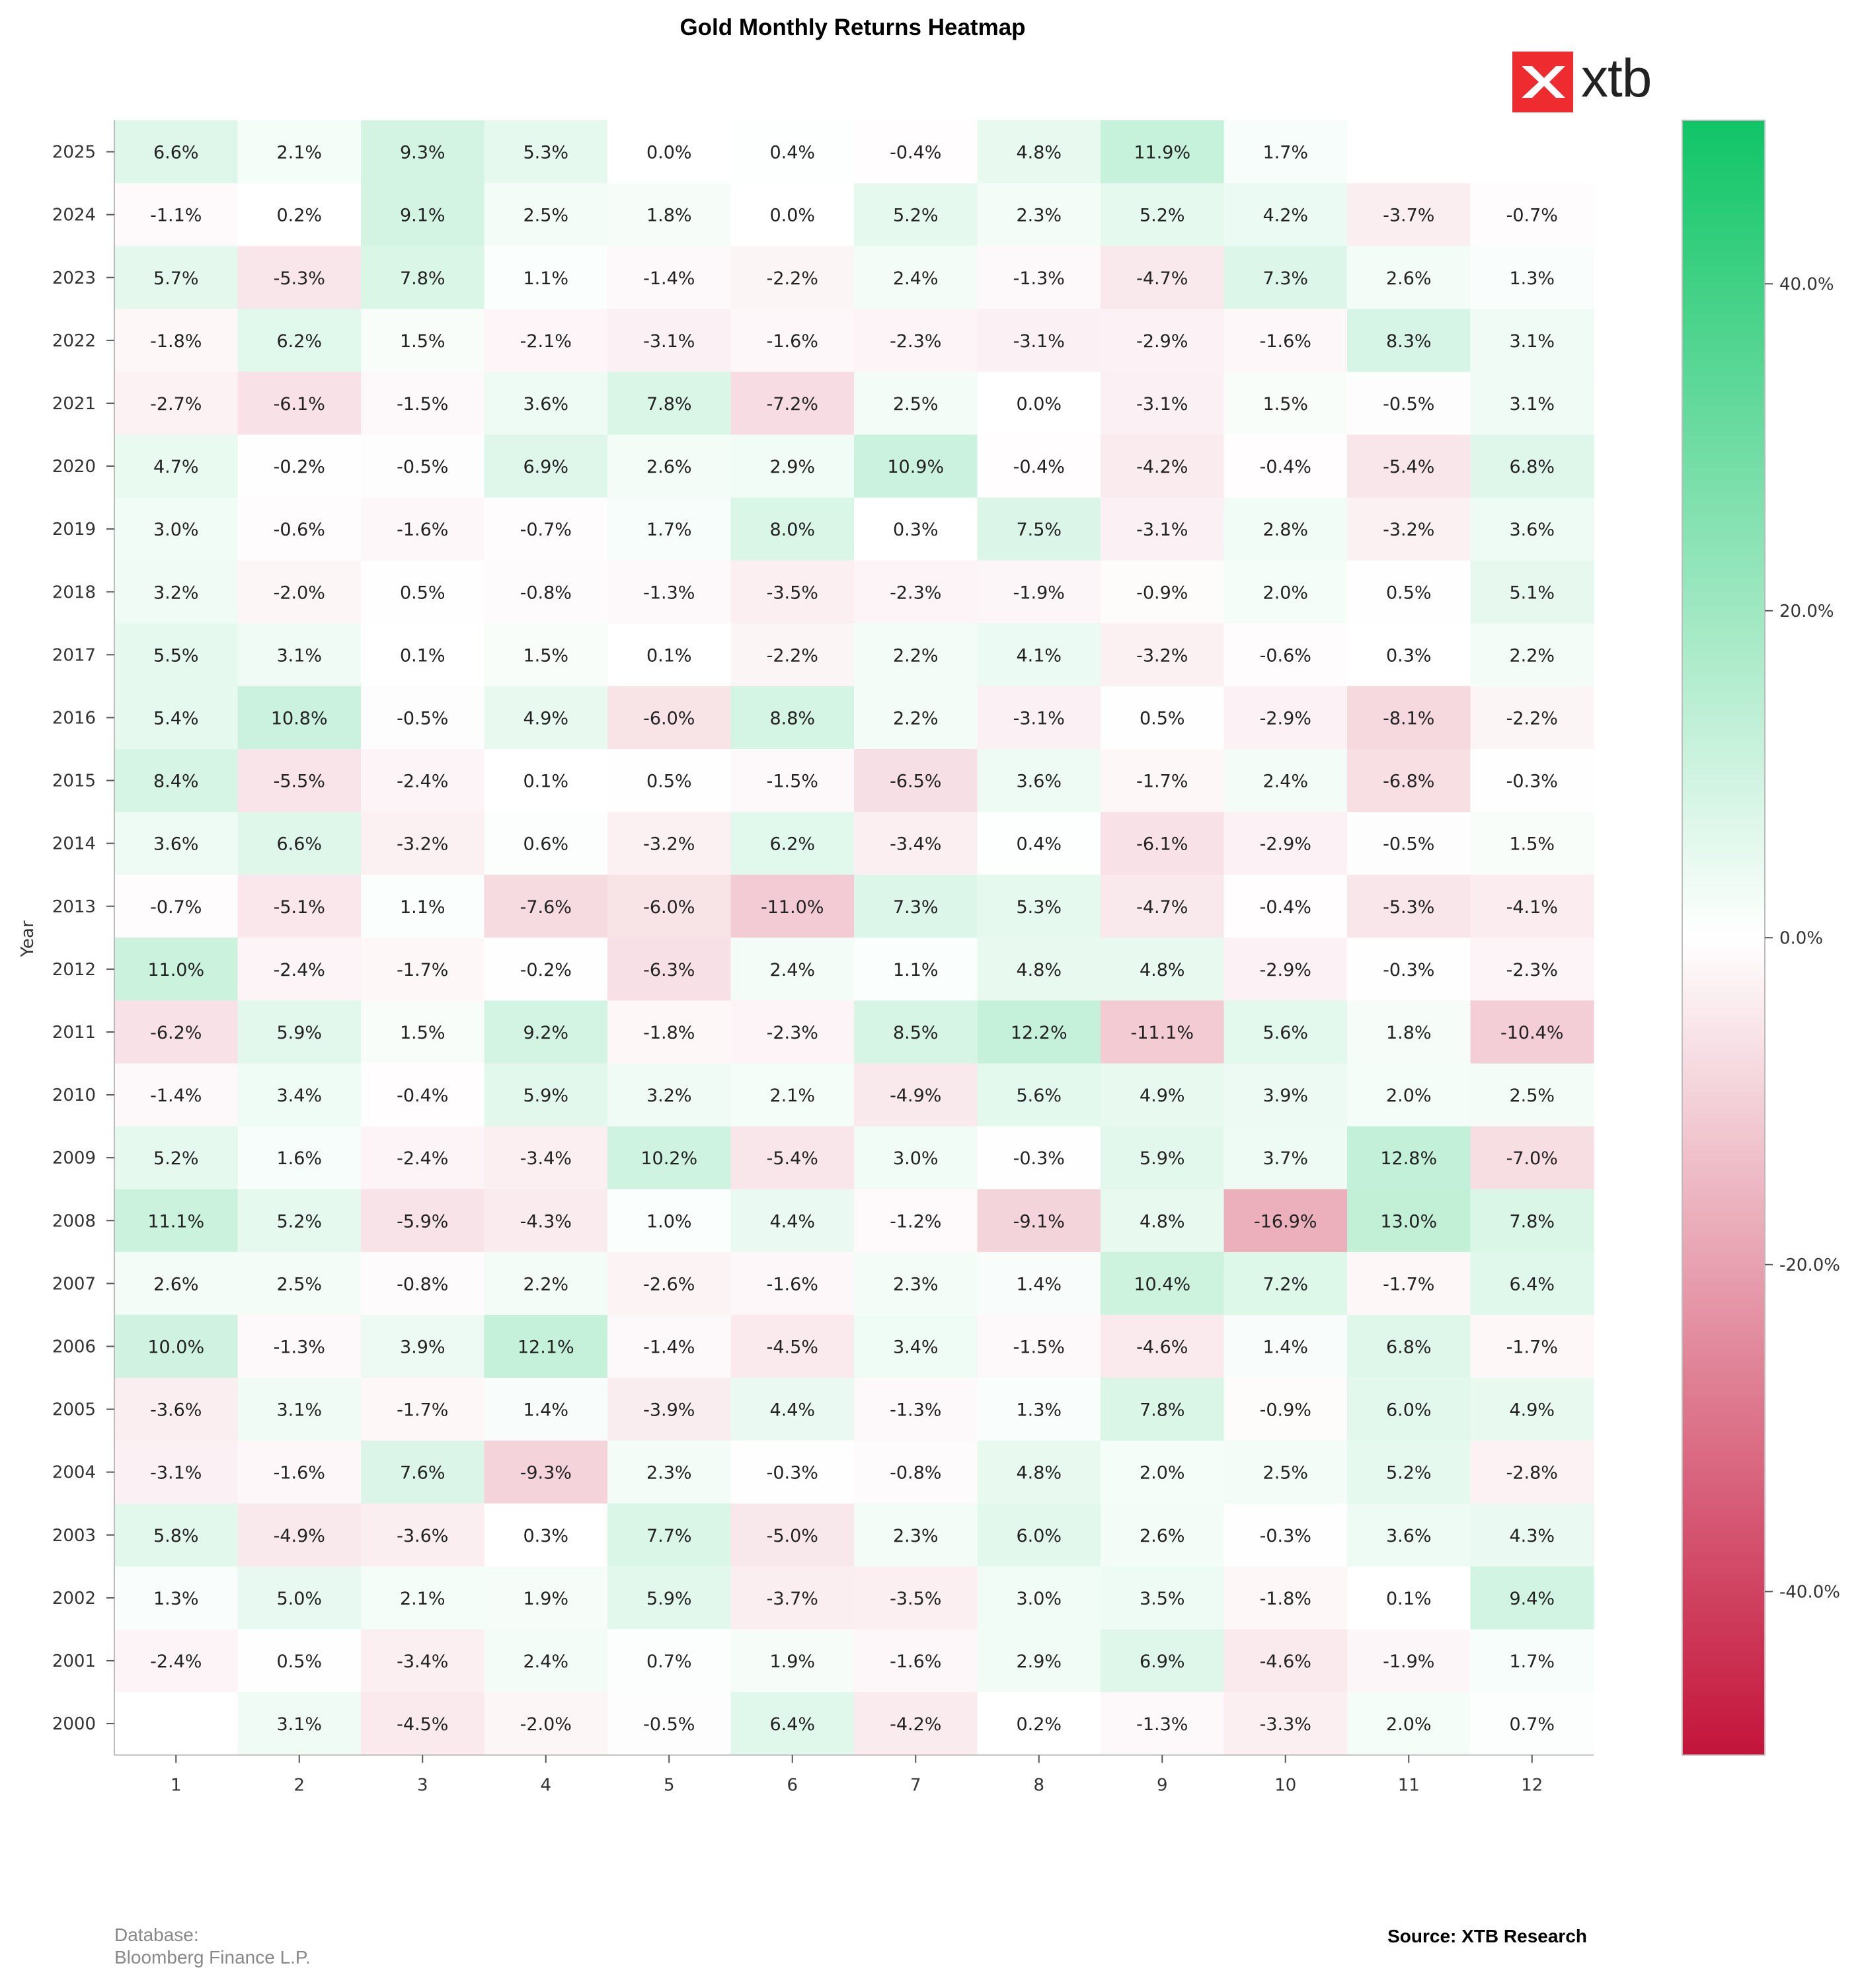 The width and height of the screenshot is (1862, 1988). I want to click on x-tick-label: 9, so click(1162, 1786).